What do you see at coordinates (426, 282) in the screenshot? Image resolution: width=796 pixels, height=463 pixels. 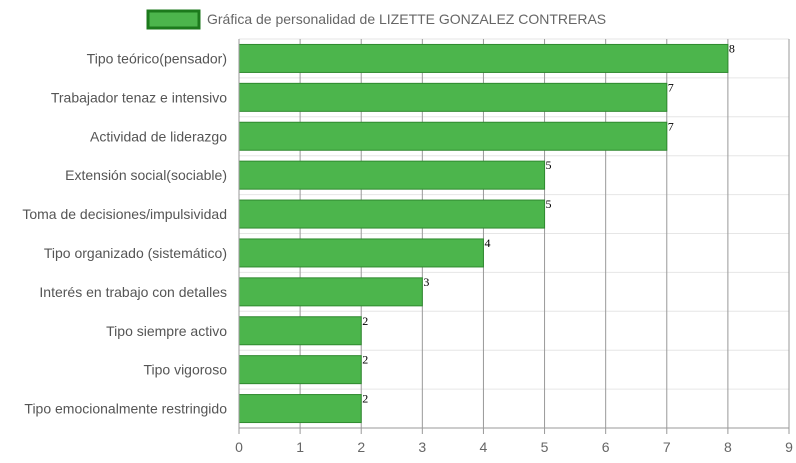 I see `data-label: 3` at bounding box center [426, 282].